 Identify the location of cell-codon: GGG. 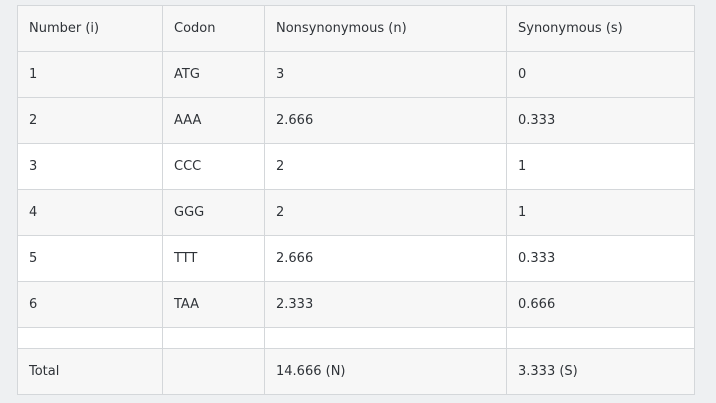
(213, 212).